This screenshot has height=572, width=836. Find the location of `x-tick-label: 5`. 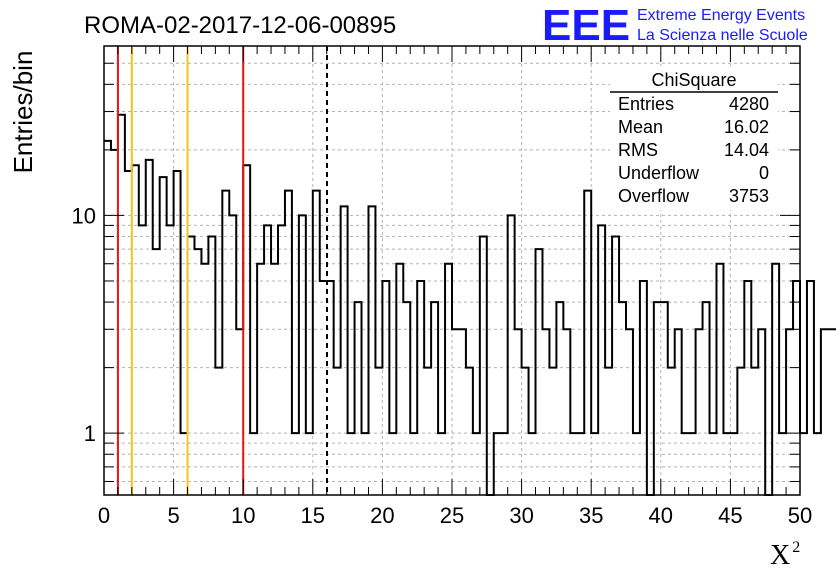

x-tick-label: 5 is located at coordinates (173, 515).